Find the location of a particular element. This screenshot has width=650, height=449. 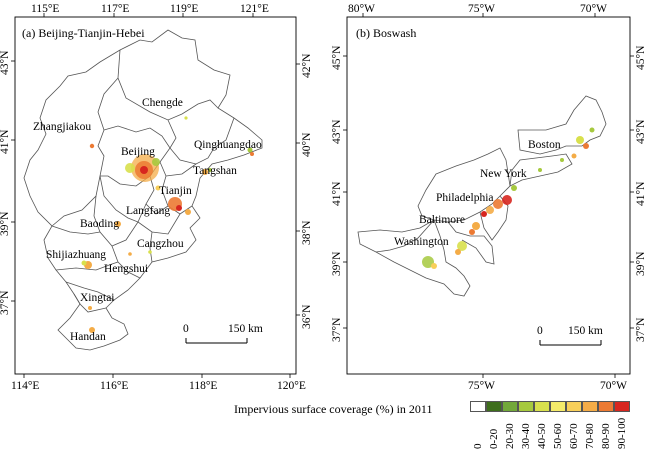

panel-b-left-lat-2: 43°N is located at coordinates (337, 131).